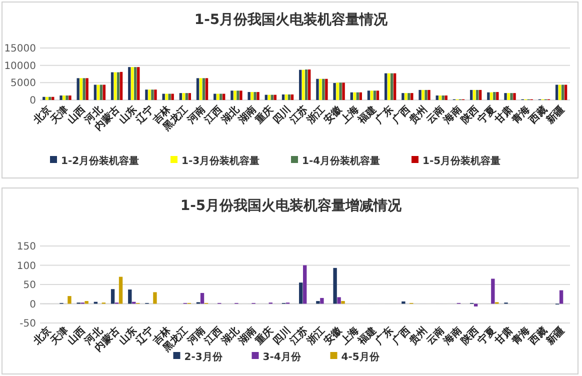  Describe the element at coordinates (221, 161) in the screenshot. I see `legend-label: 1-3月份装机容量` at that location.